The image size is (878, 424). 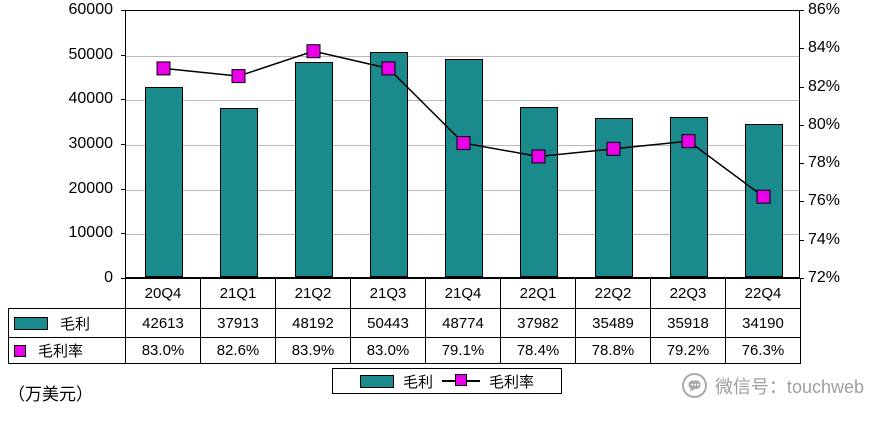 What do you see at coordinates (824, 277) in the screenshot?
I see `right-axis-label: 72%` at bounding box center [824, 277].